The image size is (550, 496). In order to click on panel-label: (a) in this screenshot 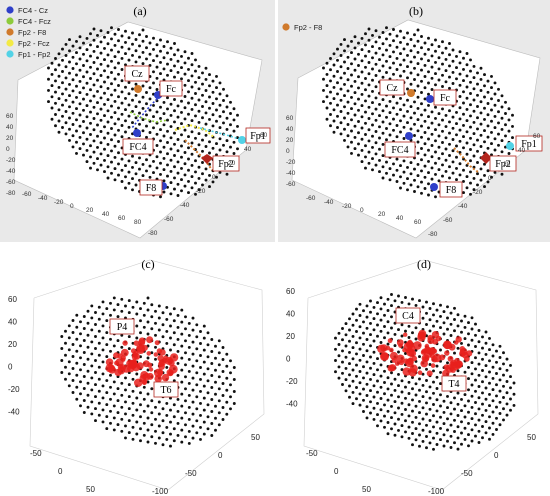, I will do `click(139, 11)`.